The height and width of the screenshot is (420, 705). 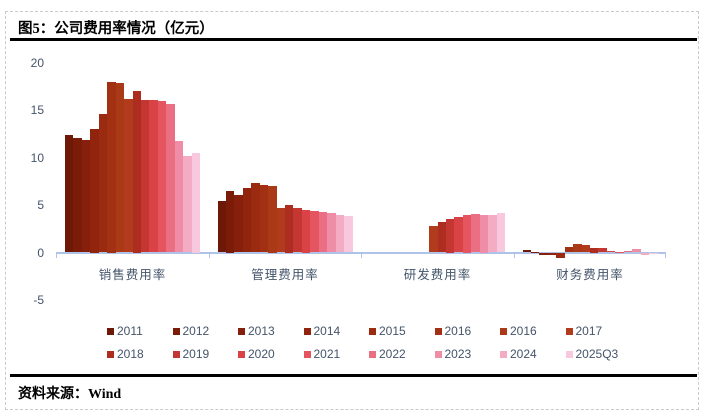 I want to click on bar-2025Q3-管理费用率, so click(x=348, y=234).